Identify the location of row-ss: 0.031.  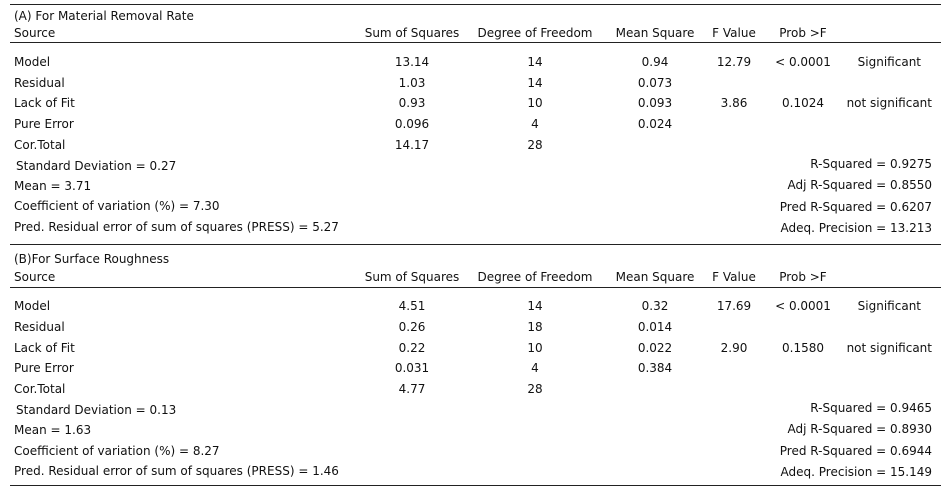
(412, 368).